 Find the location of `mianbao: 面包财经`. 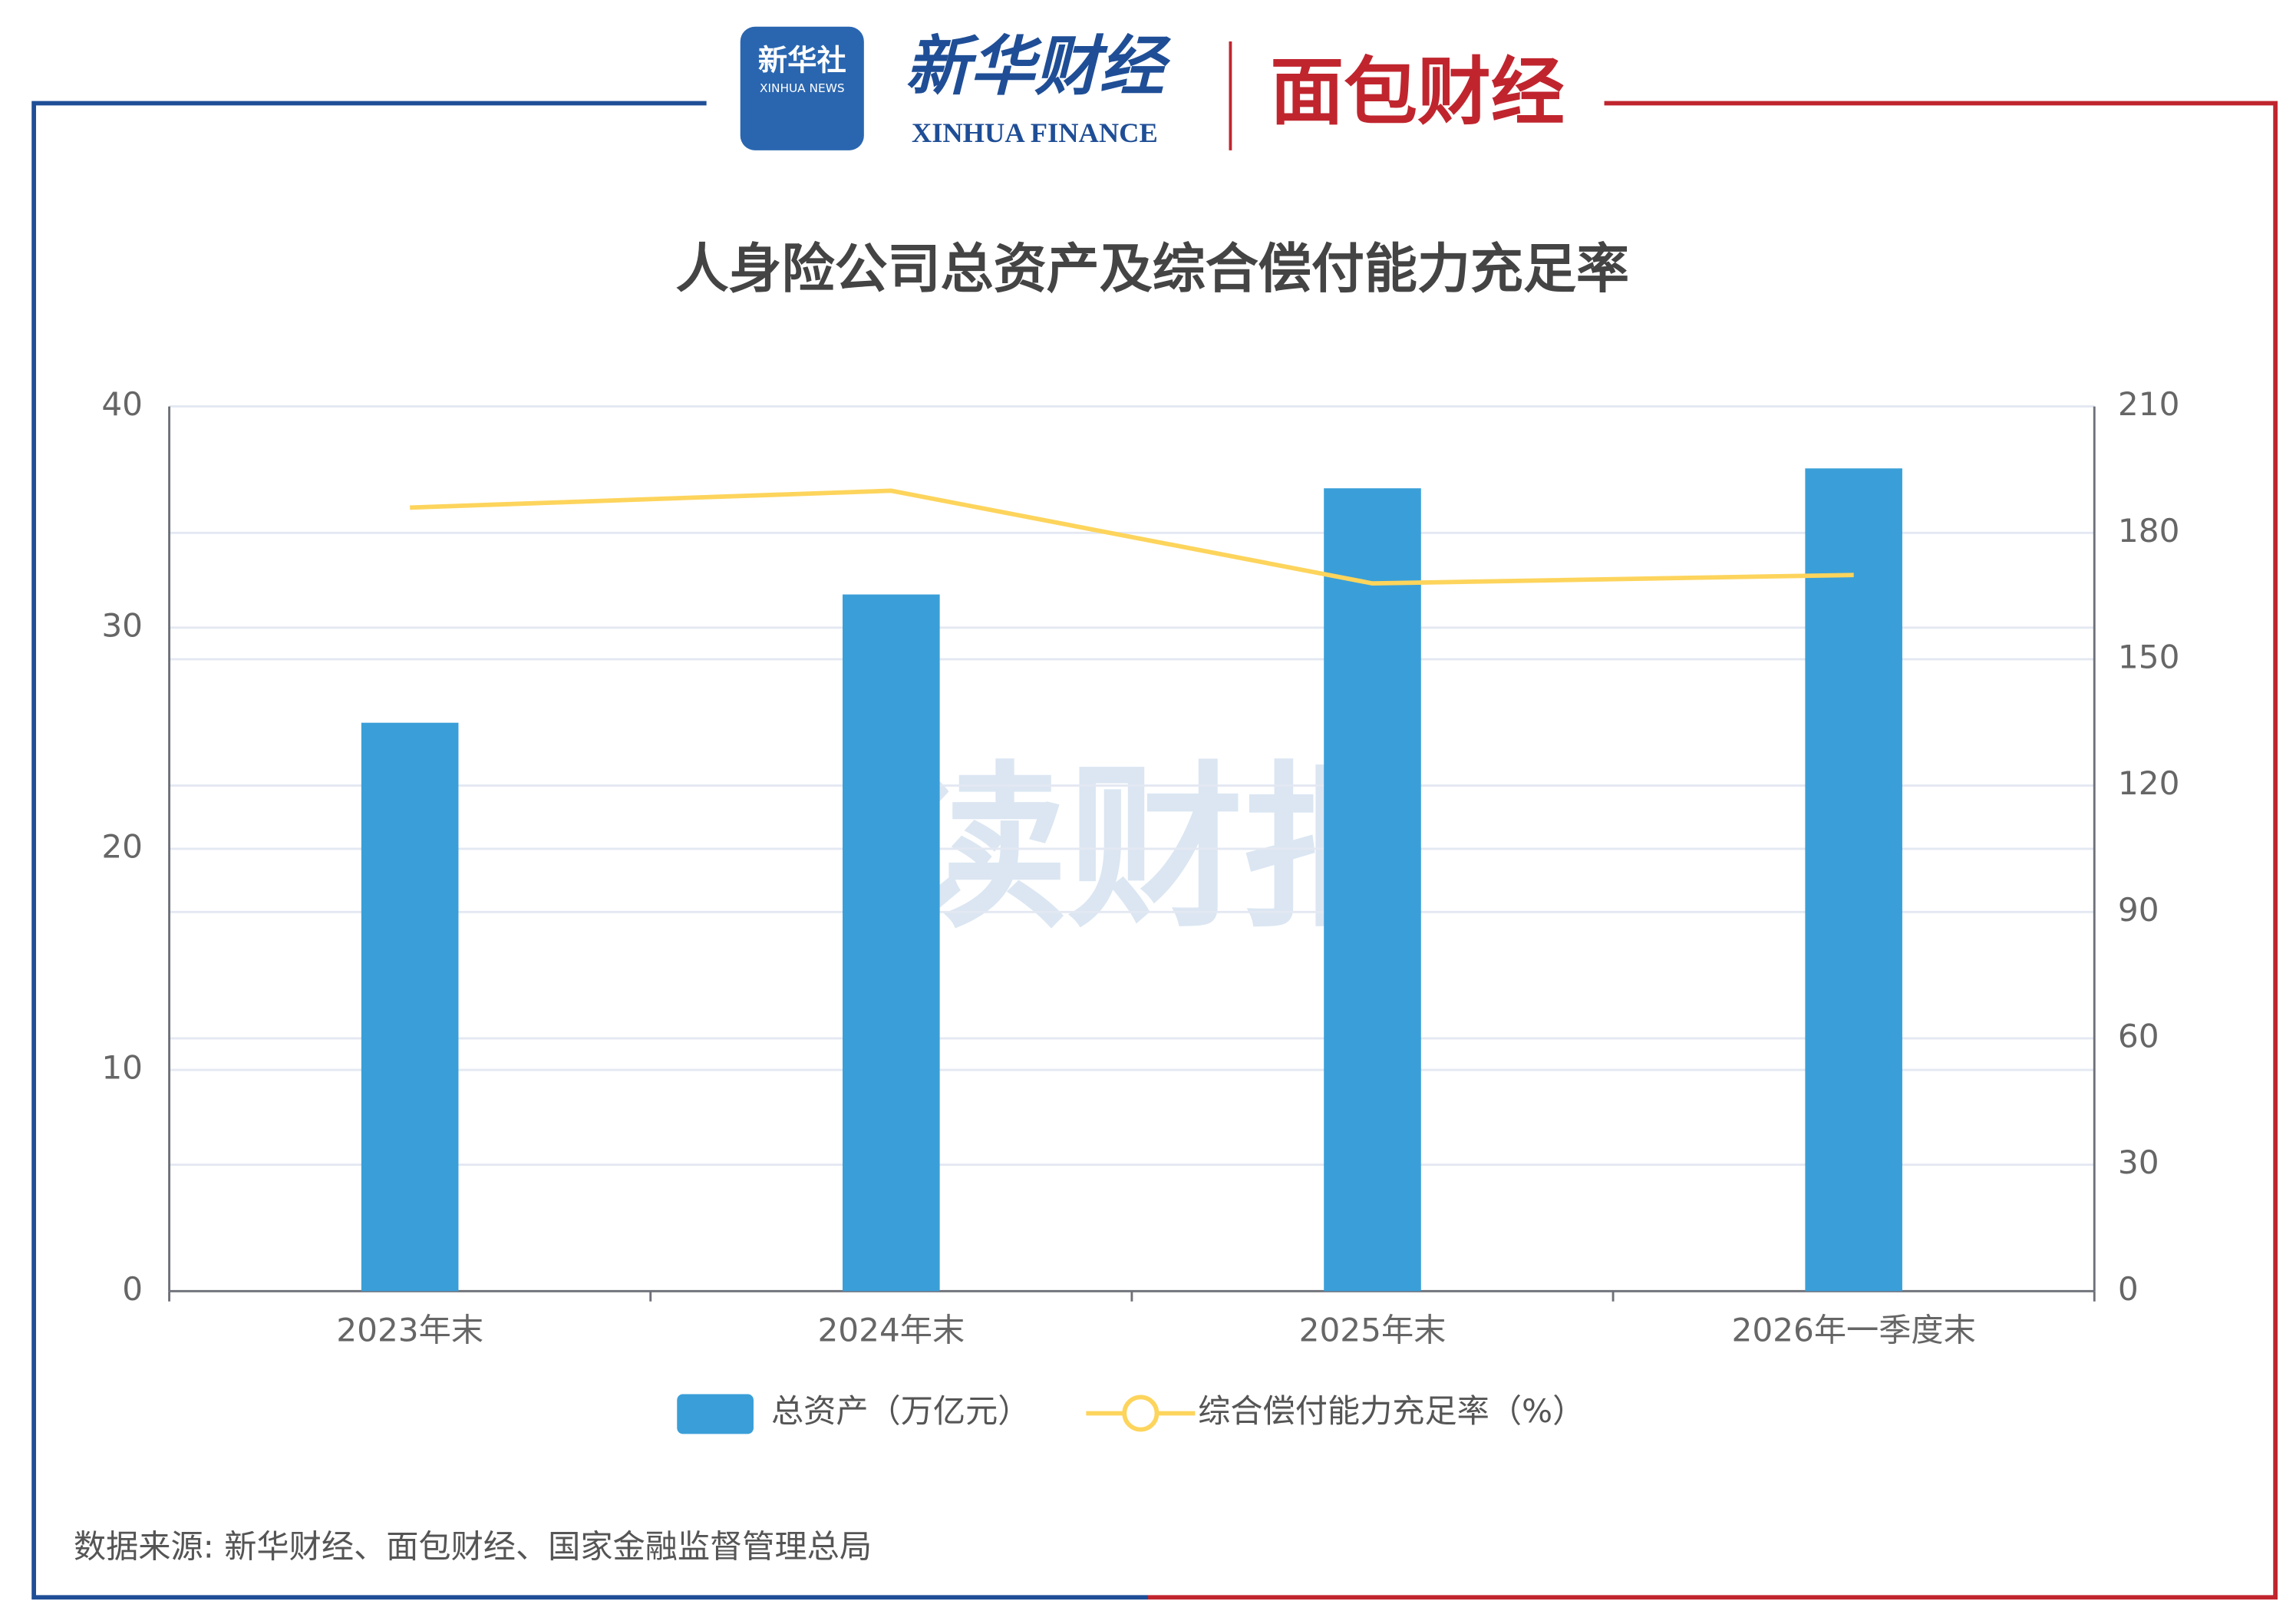

mianbao: 面包财经 is located at coordinates (1417, 92).